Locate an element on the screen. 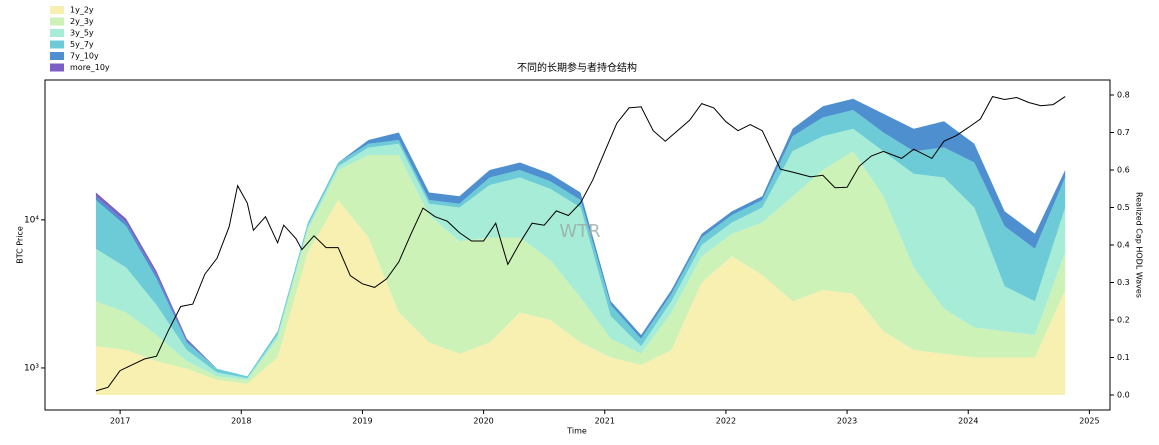  legend-label: more_10y is located at coordinates (90, 67).